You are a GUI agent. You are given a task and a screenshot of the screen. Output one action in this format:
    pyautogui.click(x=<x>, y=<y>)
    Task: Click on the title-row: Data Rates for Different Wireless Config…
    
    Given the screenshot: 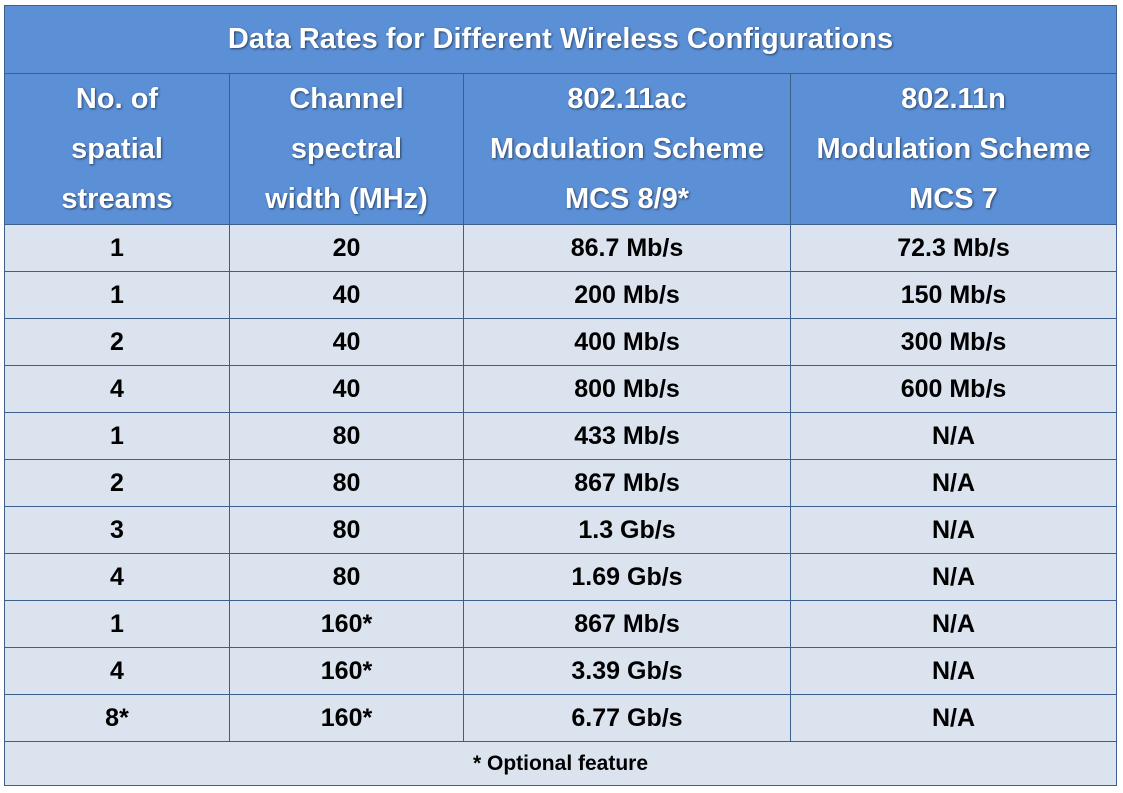 What is the action you would take?
    pyautogui.click(x=560, y=39)
    